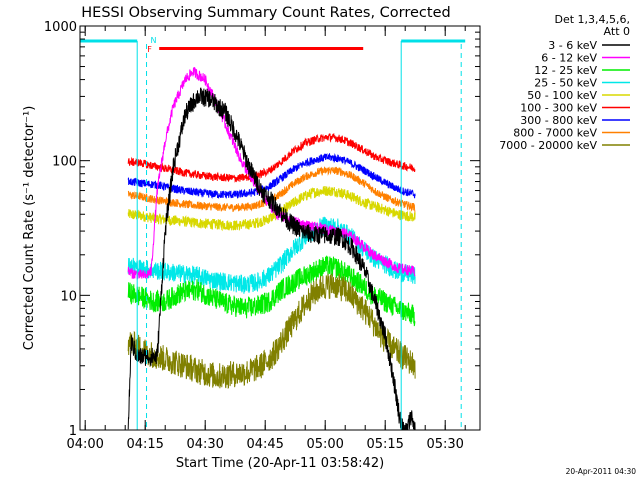 The image size is (640, 480). What do you see at coordinates (84, 444) in the screenshot?
I see `x-tick-label: 04:00` at bounding box center [84, 444].